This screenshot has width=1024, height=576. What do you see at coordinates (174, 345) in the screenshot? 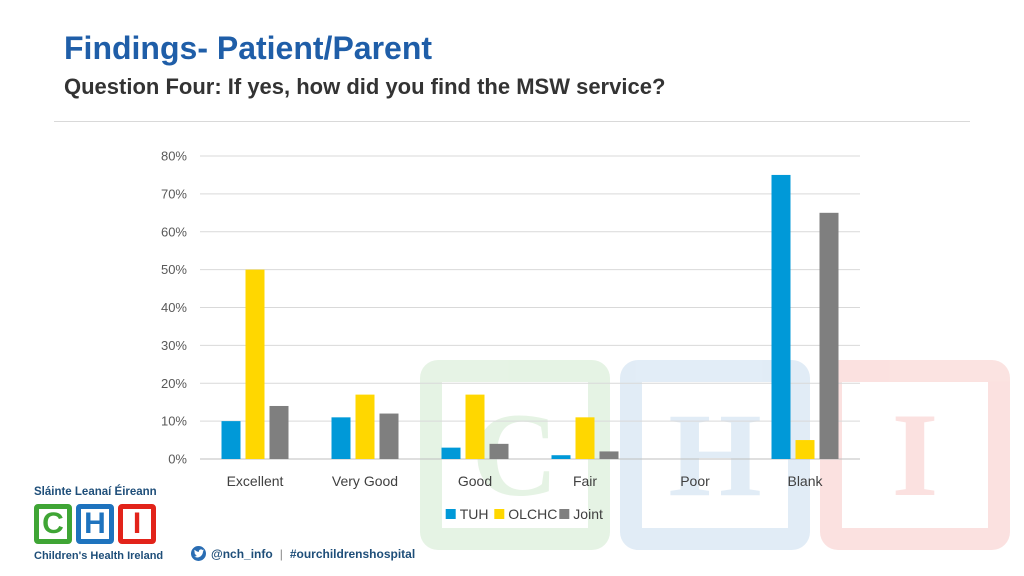
I see `y-tick-label: 30%` at bounding box center [174, 345].